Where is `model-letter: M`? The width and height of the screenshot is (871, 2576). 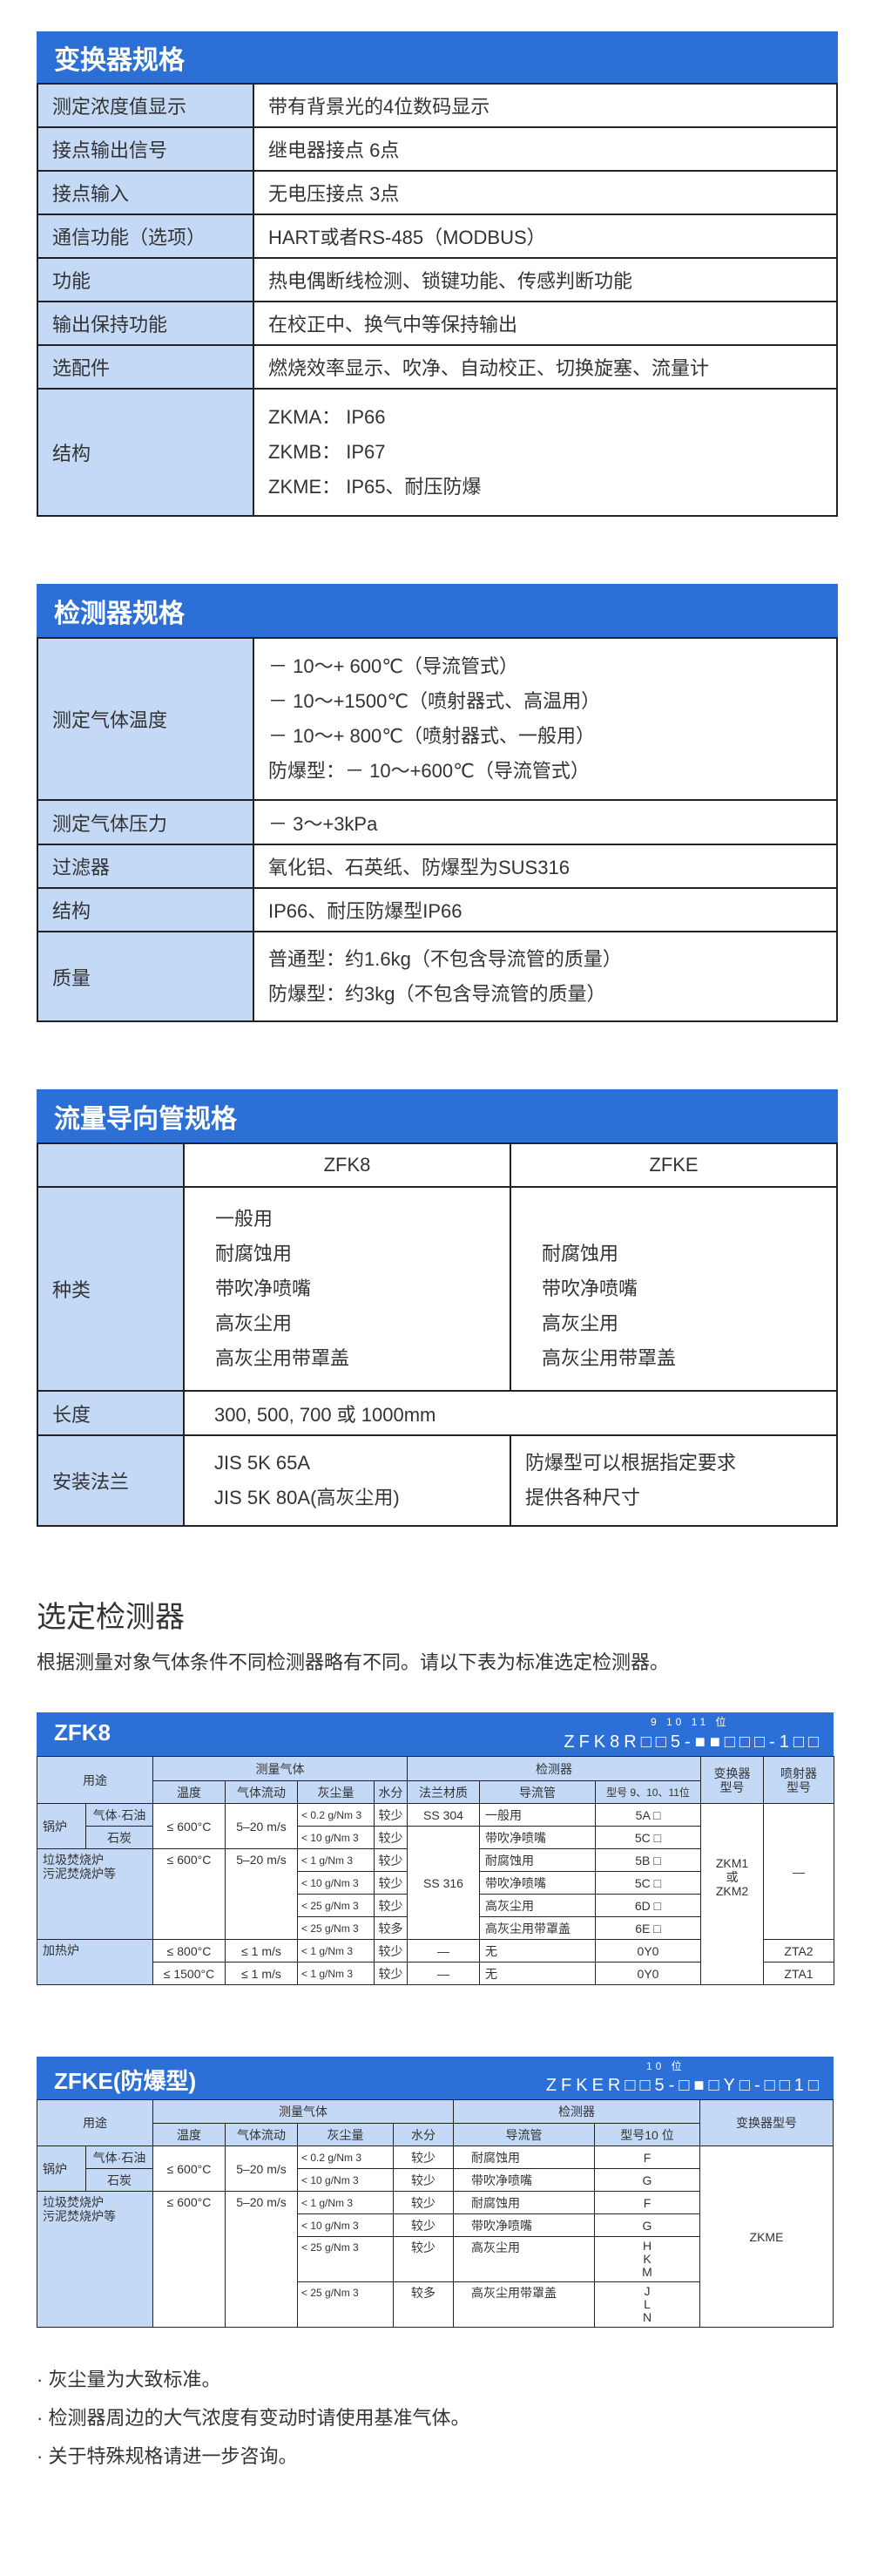
model-letter: M is located at coordinates (647, 2272).